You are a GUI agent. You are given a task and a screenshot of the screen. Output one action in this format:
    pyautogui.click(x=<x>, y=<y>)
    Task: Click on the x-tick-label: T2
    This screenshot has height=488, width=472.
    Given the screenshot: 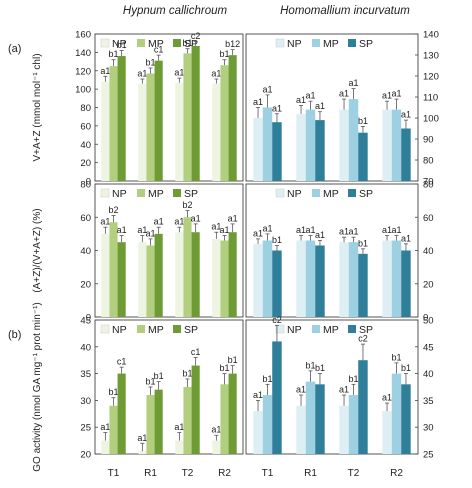 What is the action you would take?
    pyautogui.click(x=354, y=473)
    